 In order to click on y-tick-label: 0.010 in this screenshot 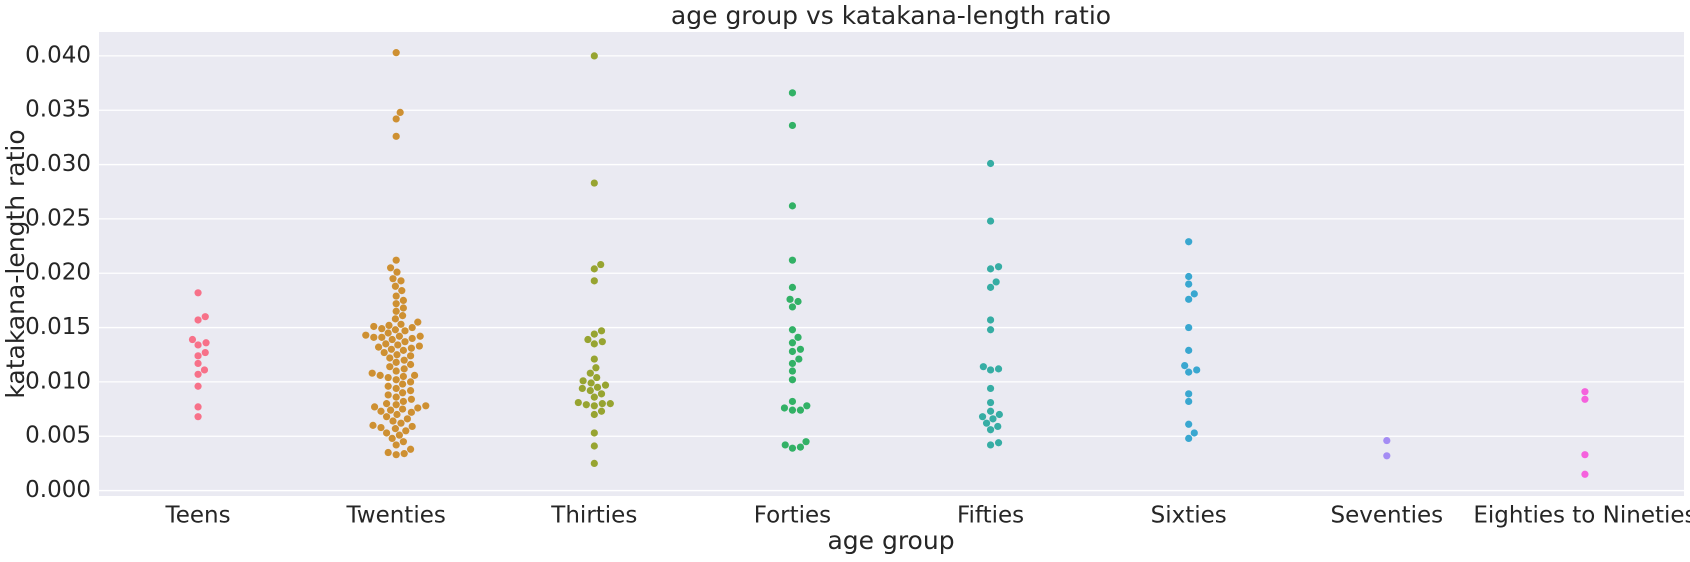, I will do `click(58, 381)`.